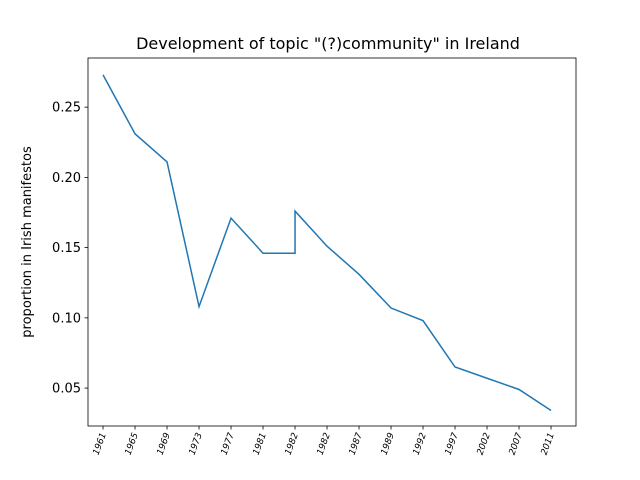 The height and width of the screenshot is (480, 640). Describe the element at coordinates (356, 443) in the screenshot. I see `x-tick-label: 1987` at that location.